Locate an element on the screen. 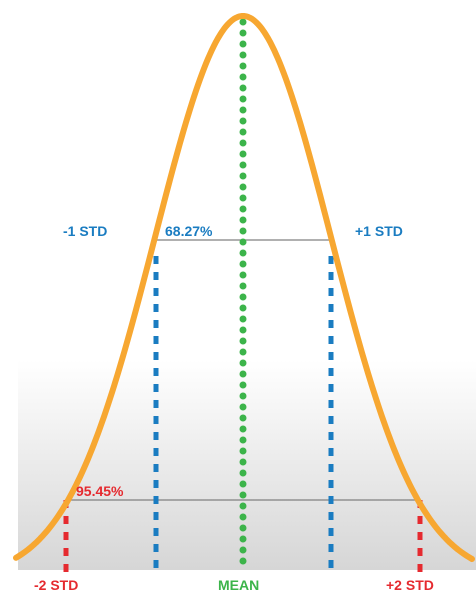 This screenshot has width=476, height=595. mean-label: MEAN is located at coordinates (238, 585).